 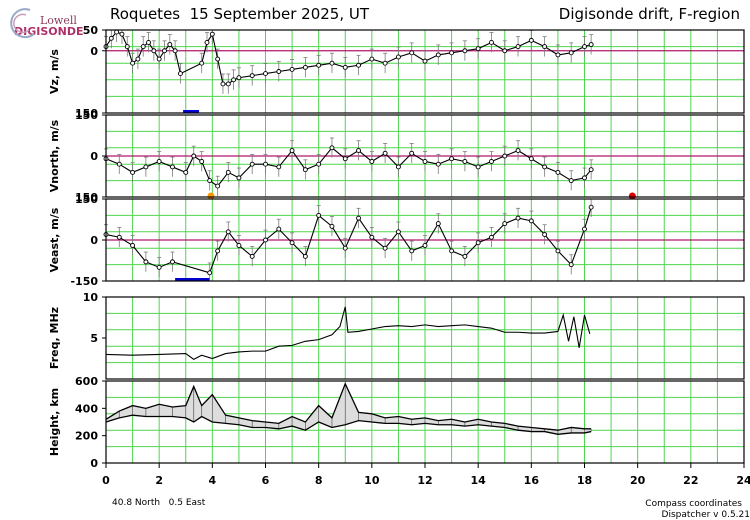 What do you see at coordinates (348, 167) in the screenshot?
I see `series-line-vnorth` at bounding box center [348, 167].